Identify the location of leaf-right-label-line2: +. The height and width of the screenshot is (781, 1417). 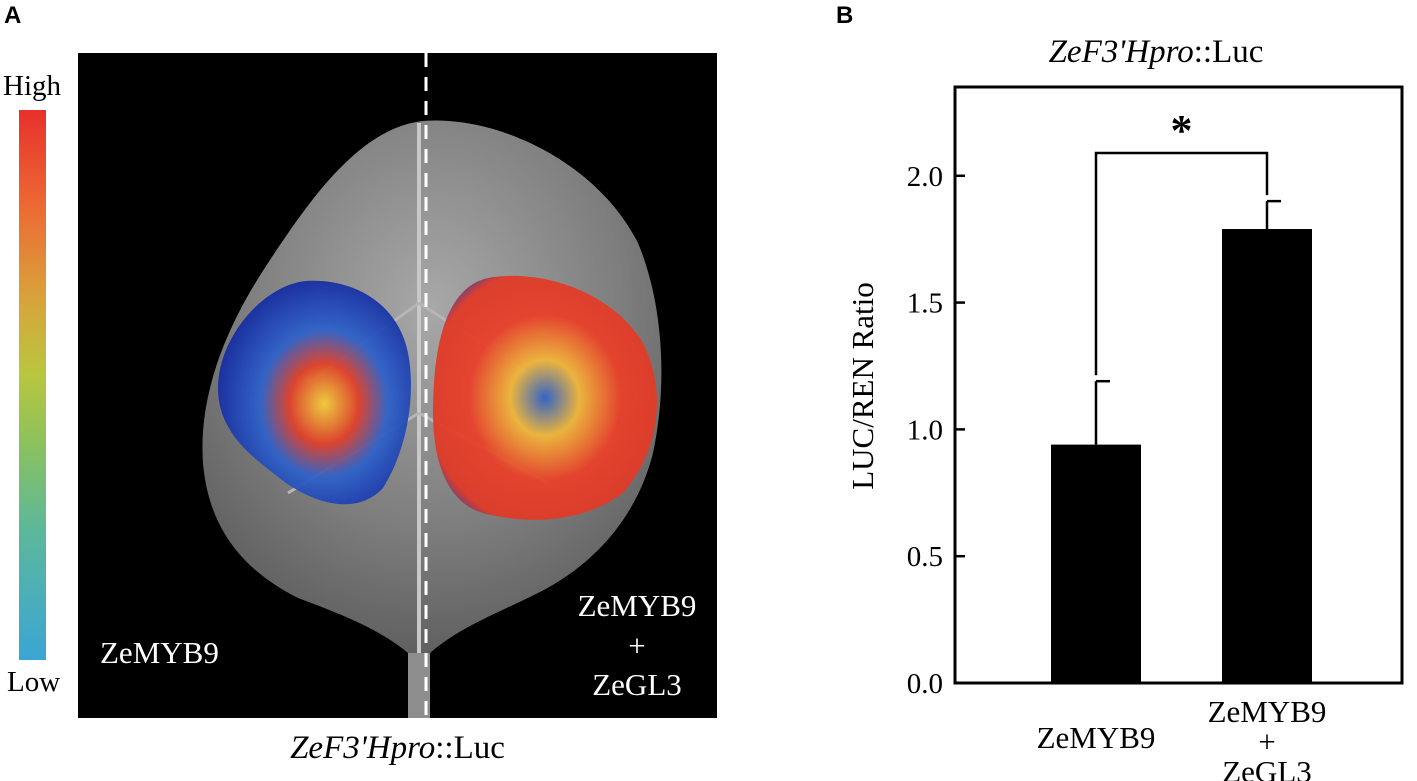
(636, 645).